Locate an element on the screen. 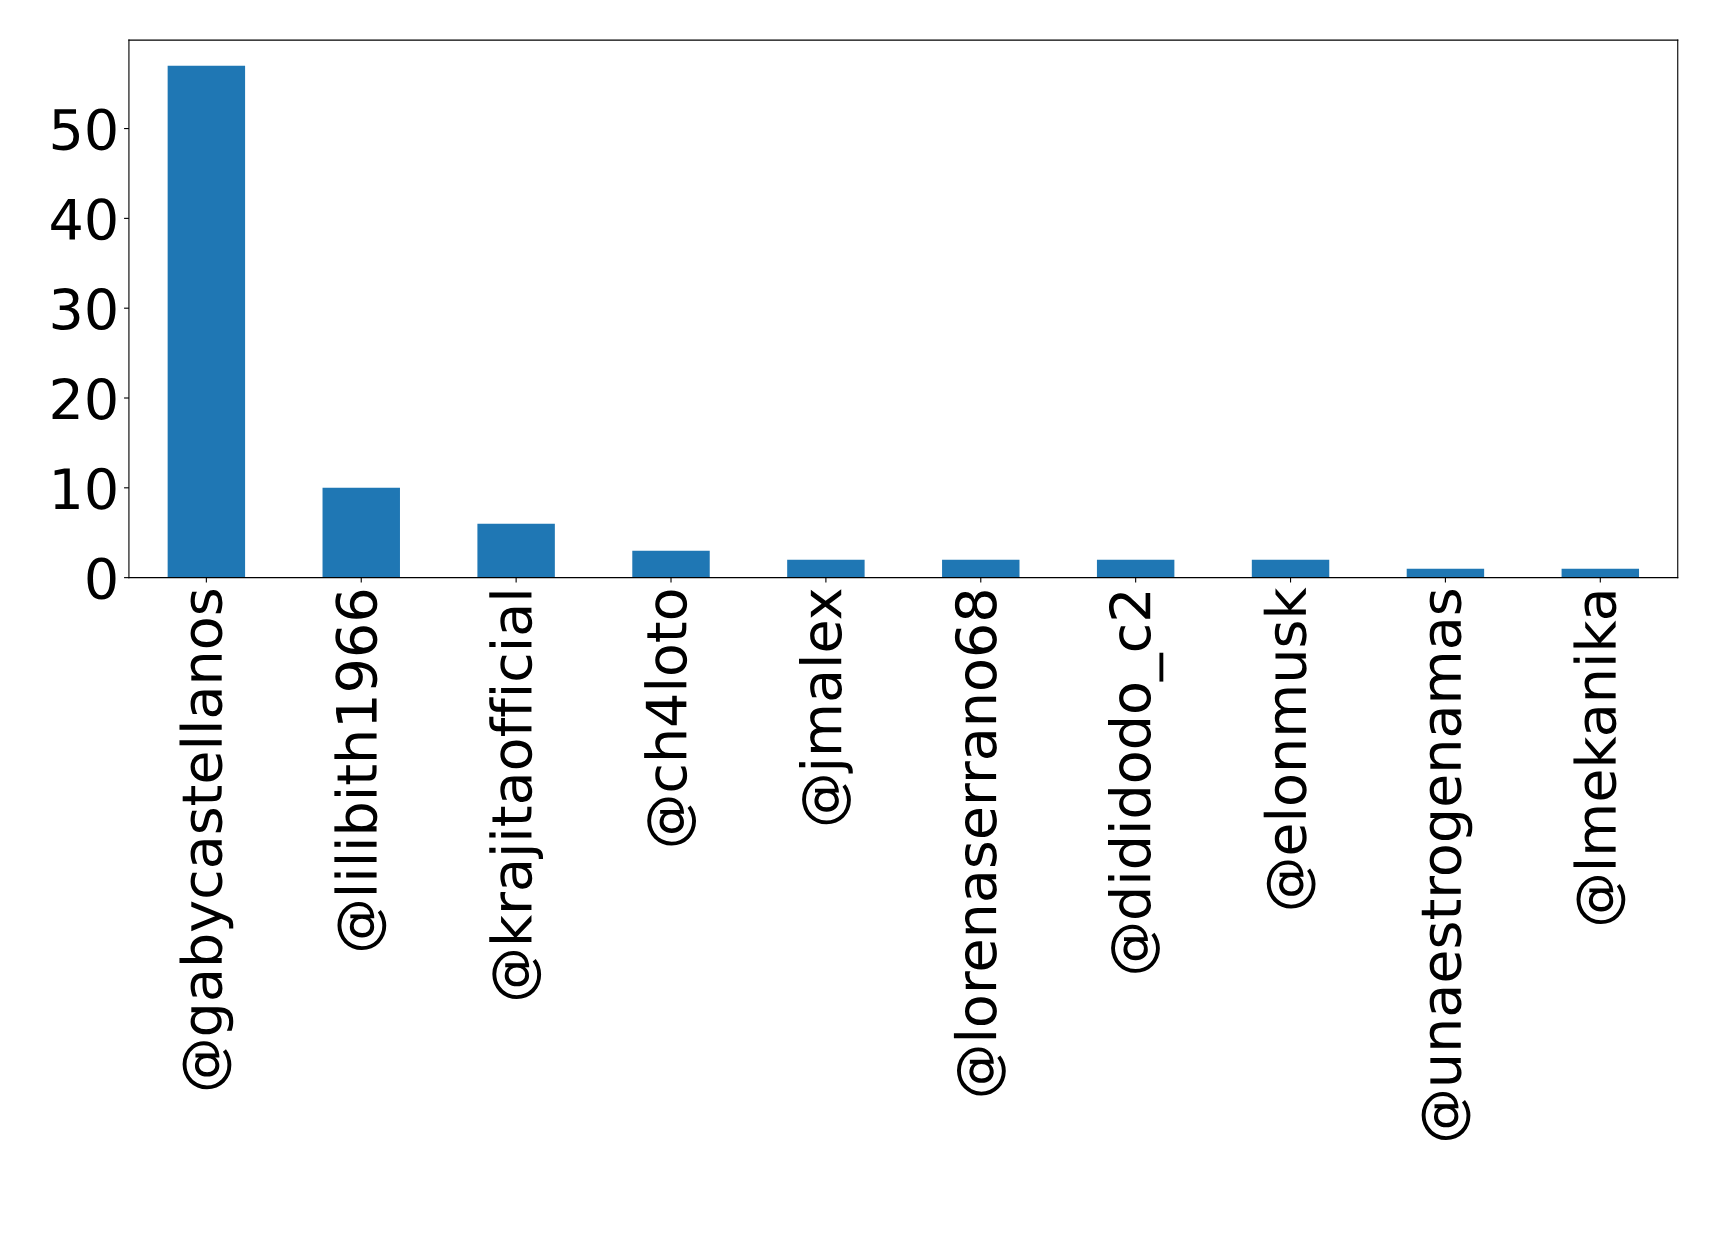 The image size is (1719, 1253). y-tick-label: 30 is located at coordinates (84, 309).